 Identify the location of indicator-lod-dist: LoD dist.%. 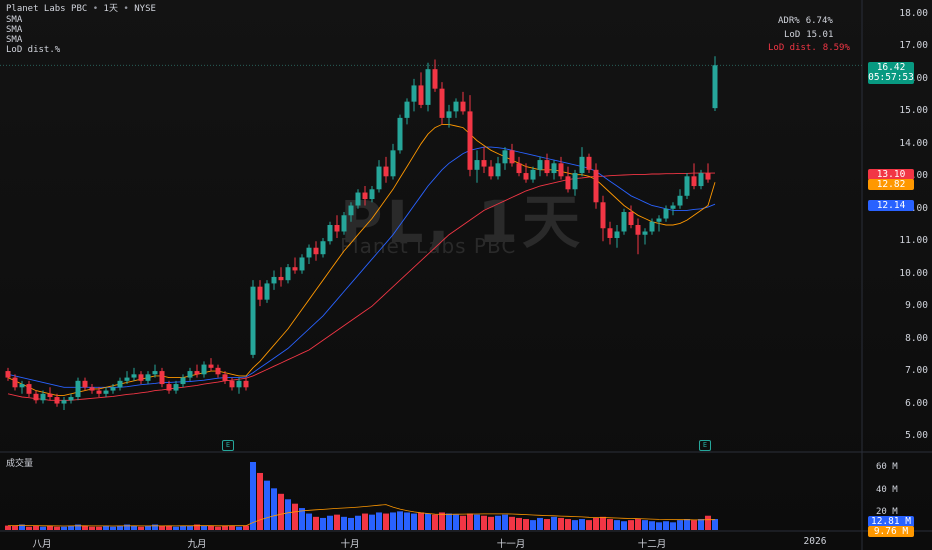
(33, 50).